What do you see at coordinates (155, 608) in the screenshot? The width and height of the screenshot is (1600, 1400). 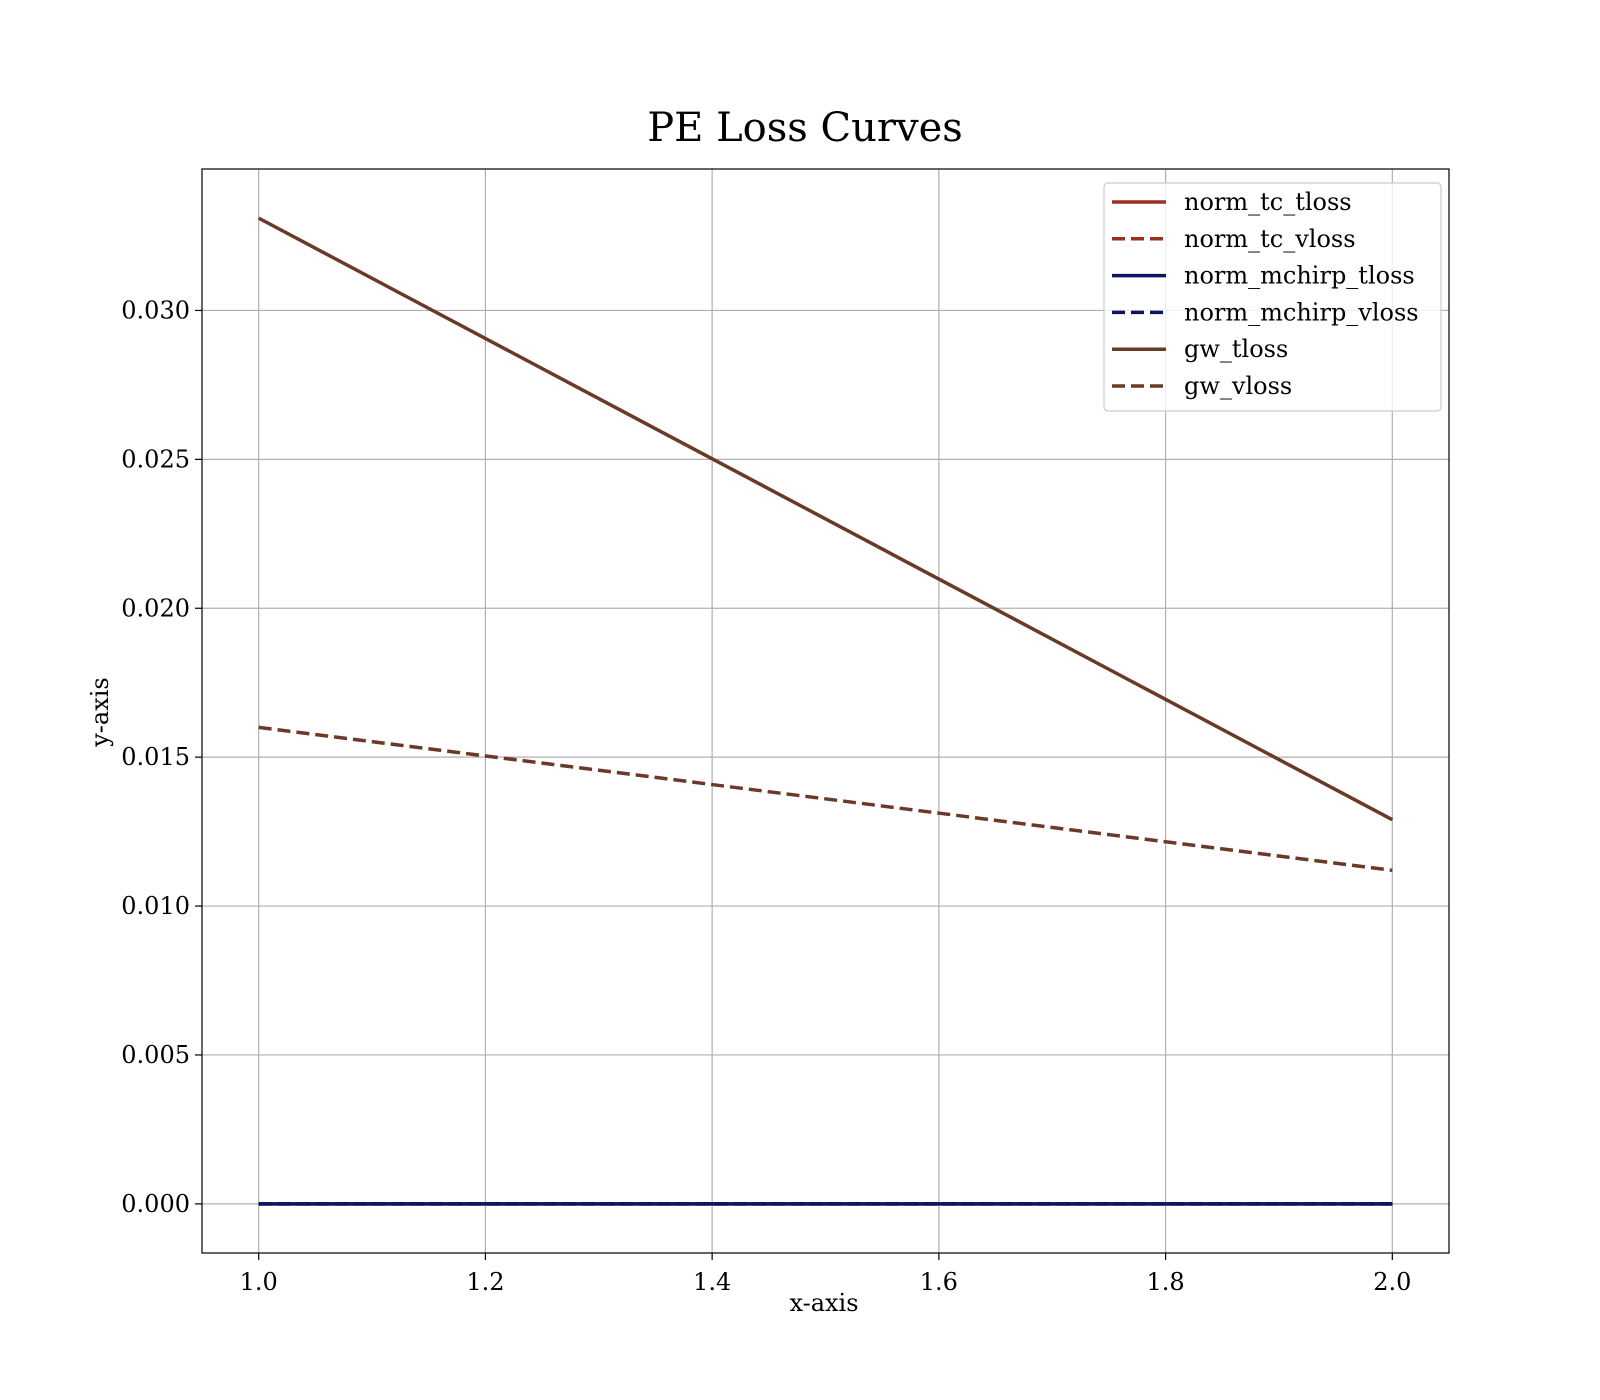 I see `y-tick-label: 0.020` at bounding box center [155, 608].